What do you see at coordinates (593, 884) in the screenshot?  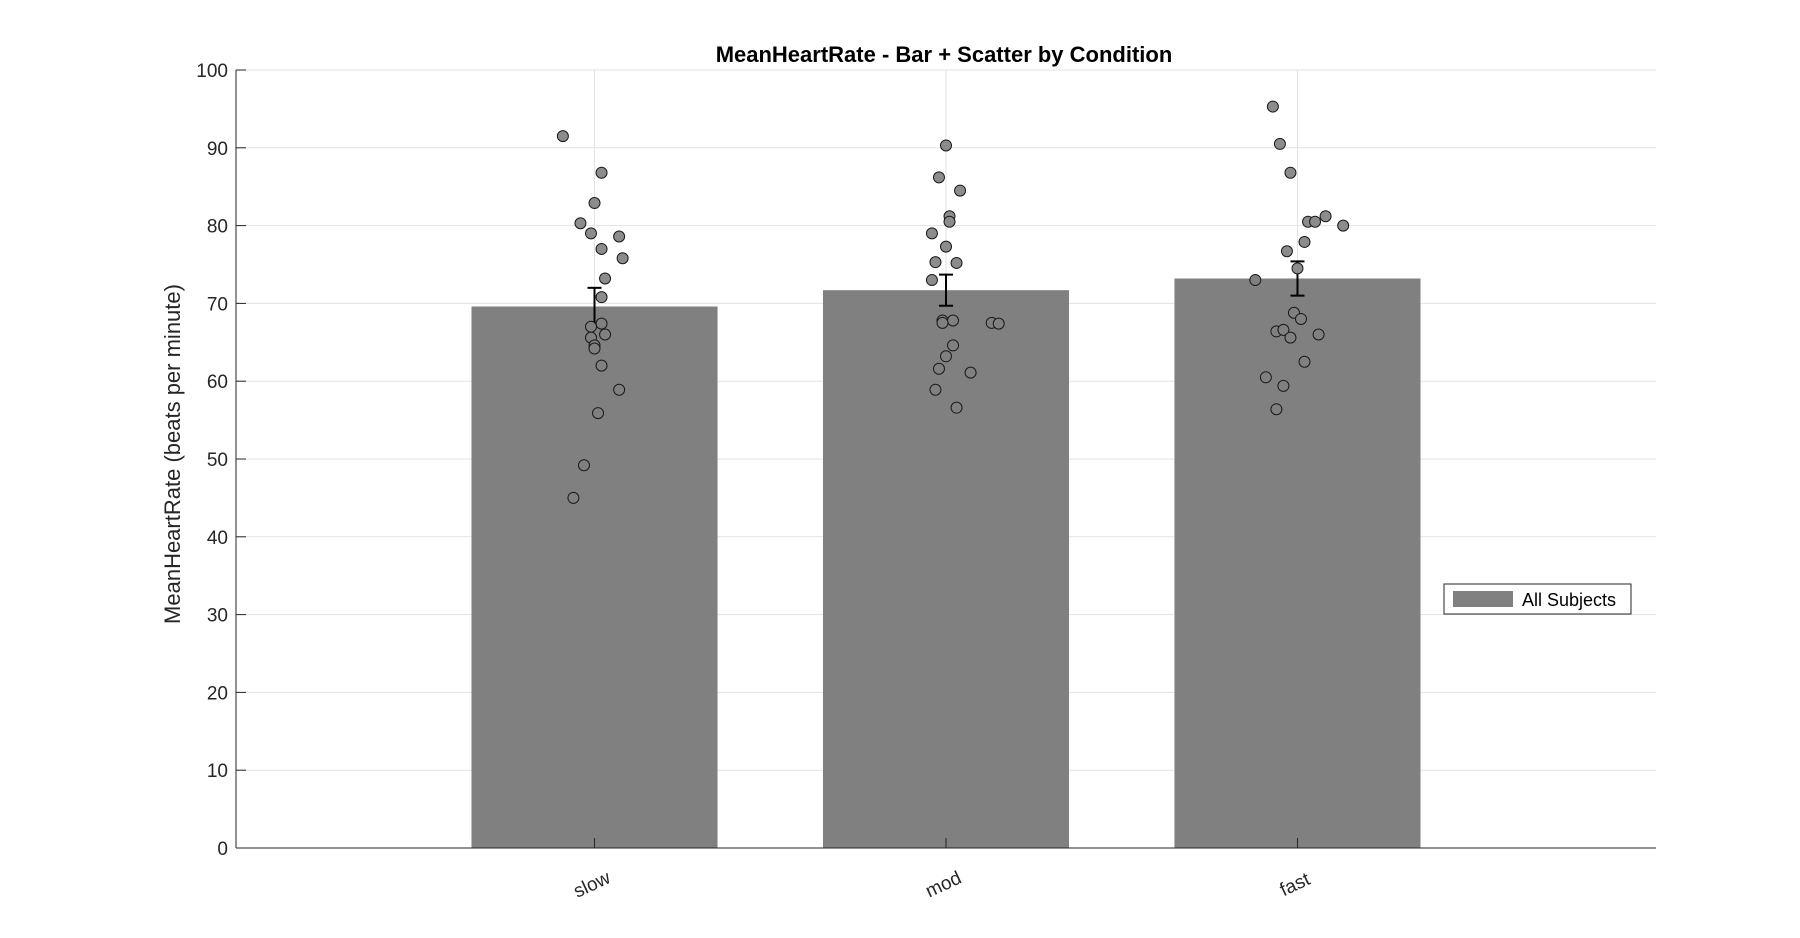 I see `x-tick-label-slow: slow` at bounding box center [593, 884].